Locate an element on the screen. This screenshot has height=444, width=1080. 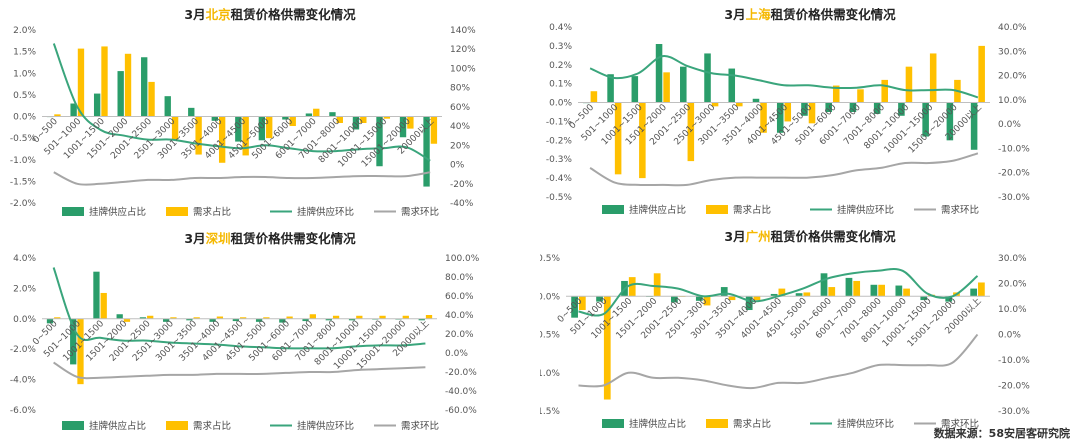
left-axis-tick: -0.5% is located at coordinates (550, 336).